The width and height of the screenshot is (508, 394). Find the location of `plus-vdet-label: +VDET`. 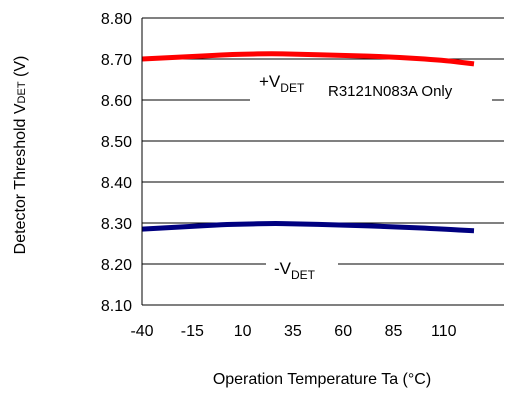

plus-vdet-label: +VDET is located at coordinates (282, 83).